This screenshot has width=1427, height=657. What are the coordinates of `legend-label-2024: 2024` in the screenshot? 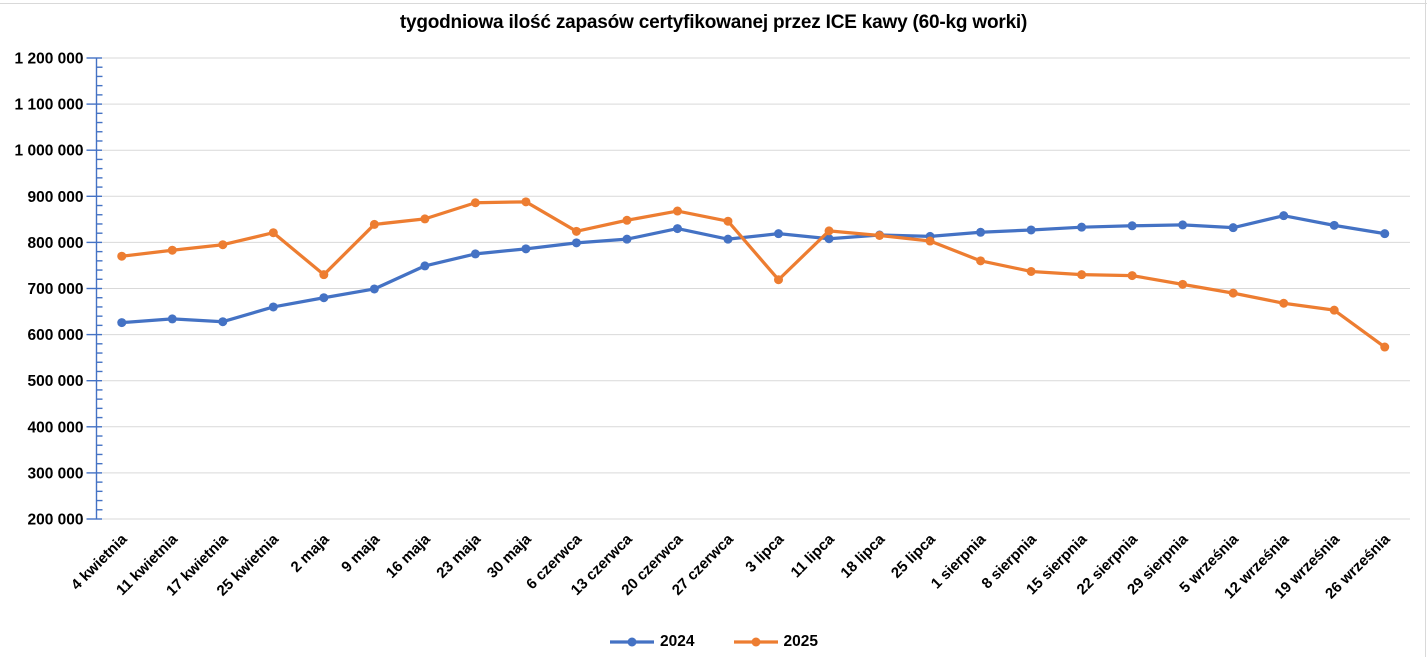 It's located at (677, 641).